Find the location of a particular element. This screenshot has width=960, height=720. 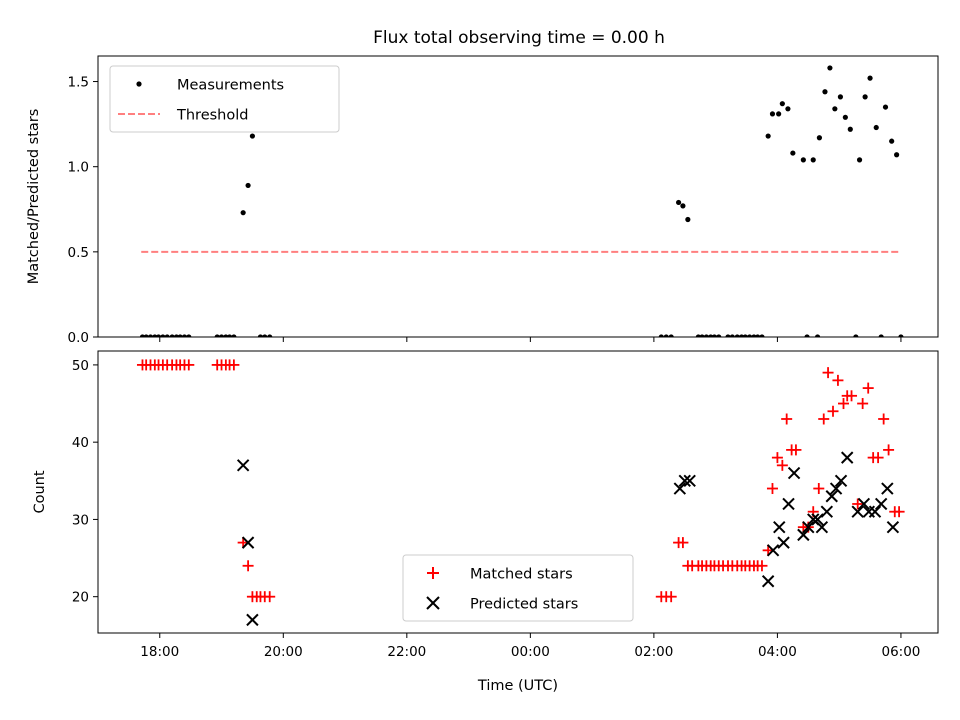

y-tick-label: 20 is located at coordinates (80, 598).